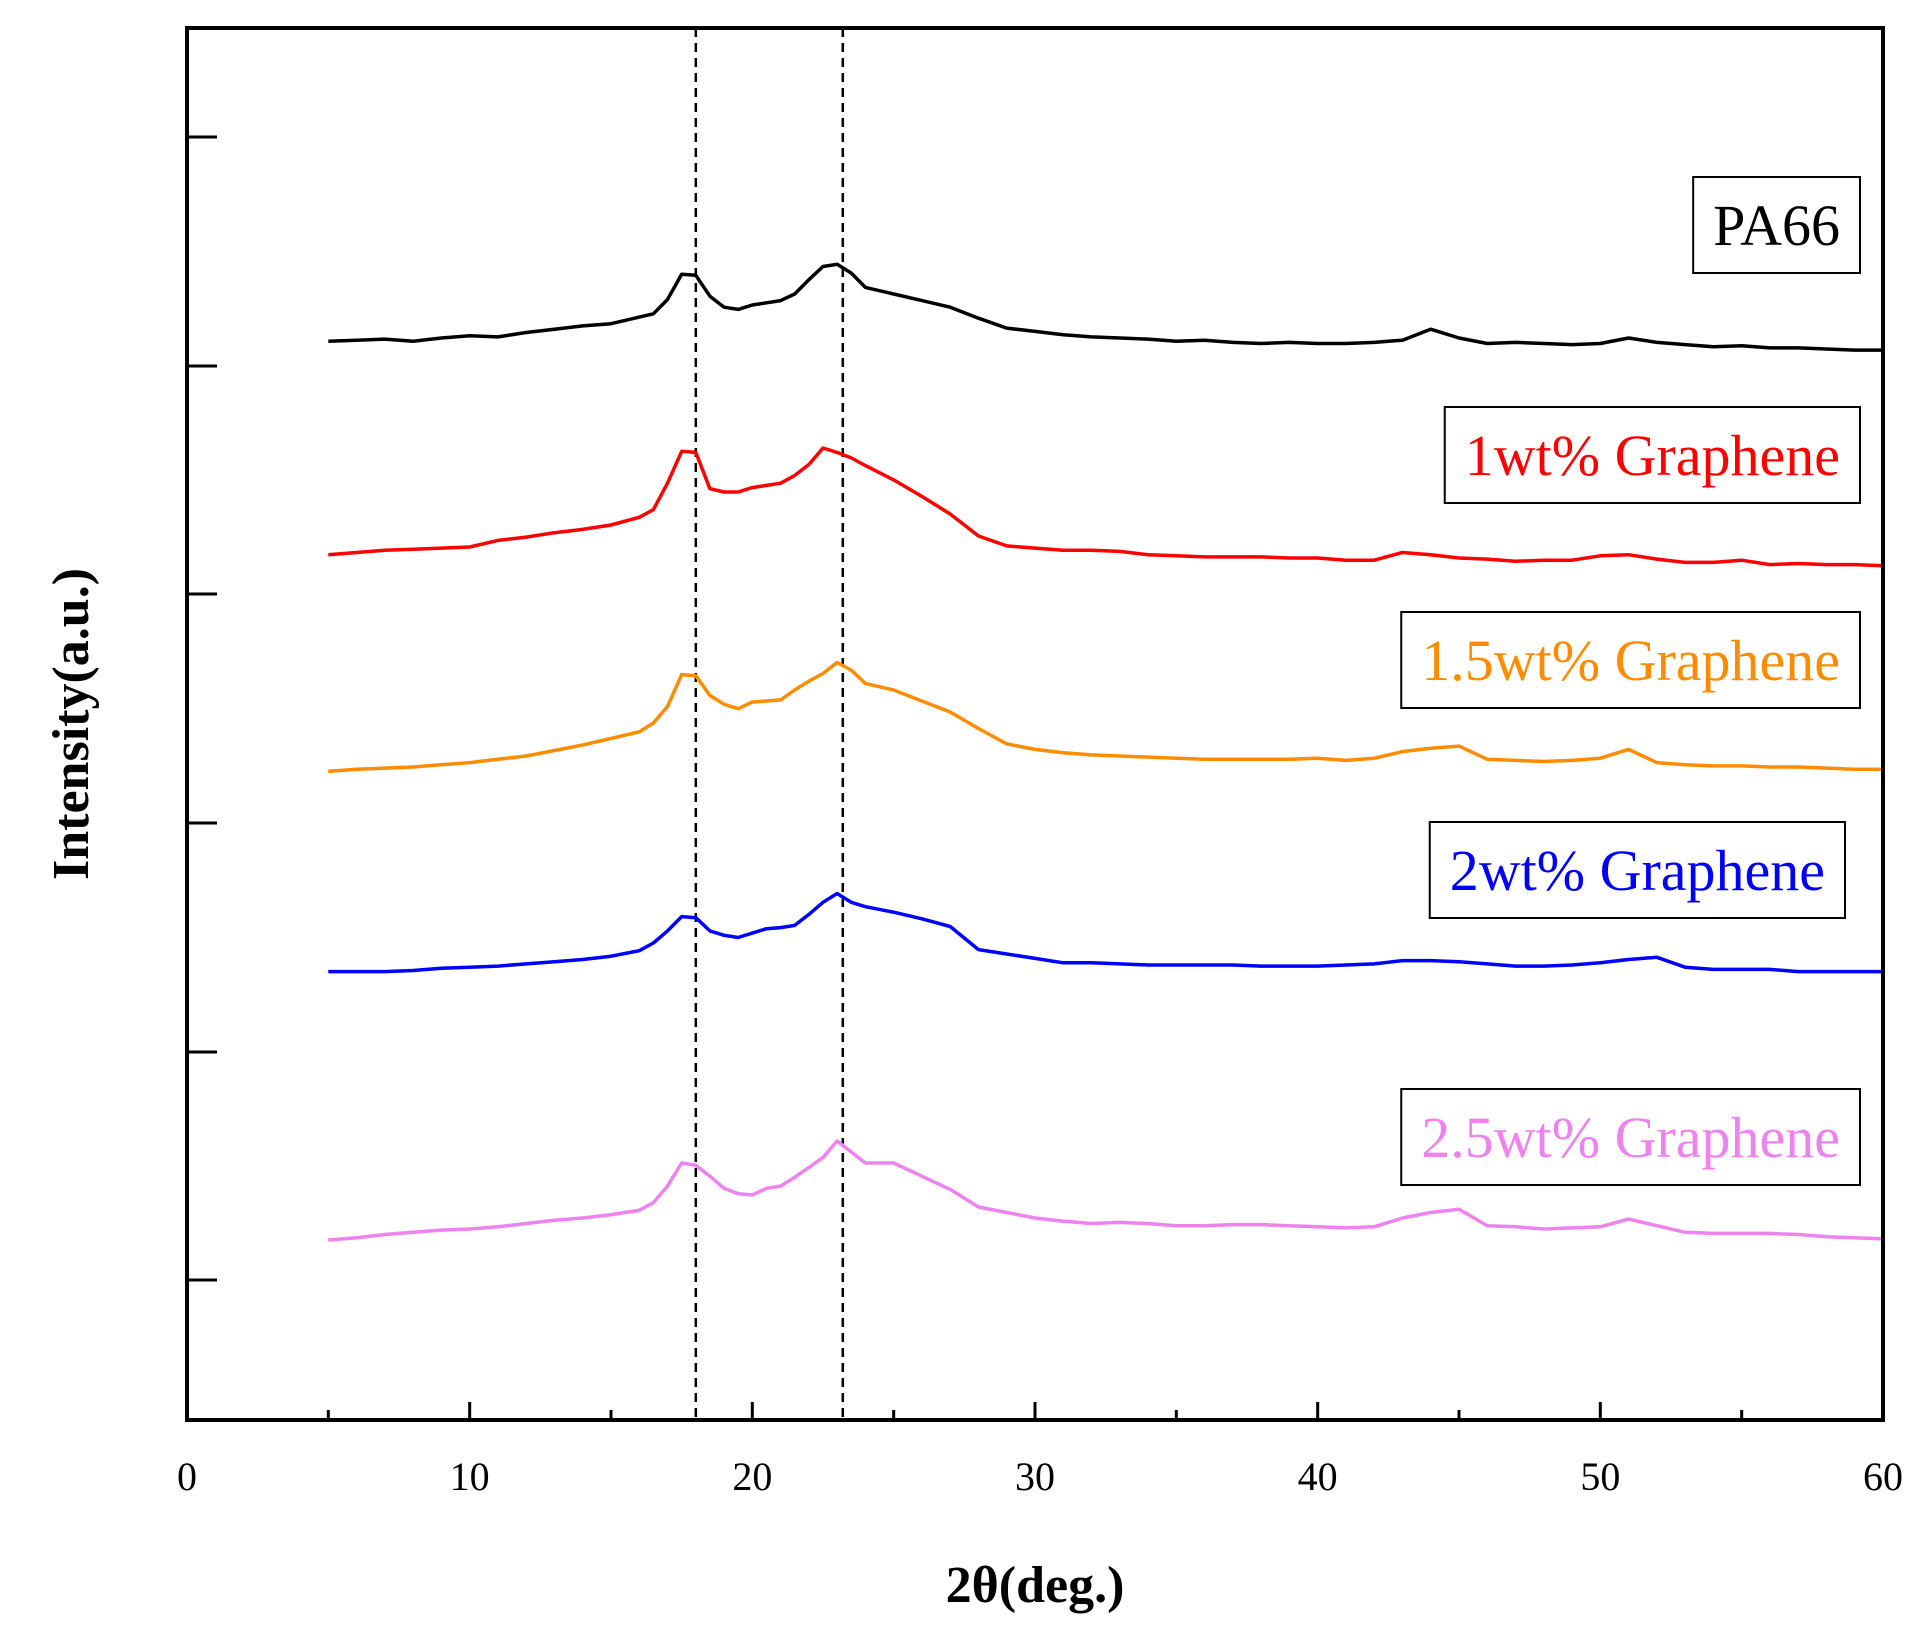 The image size is (1920, 1640). Describe the element at coordinates (71, 724) in the screenshot. I see `y-axis-title: Intensity(a.u.)` at that location.